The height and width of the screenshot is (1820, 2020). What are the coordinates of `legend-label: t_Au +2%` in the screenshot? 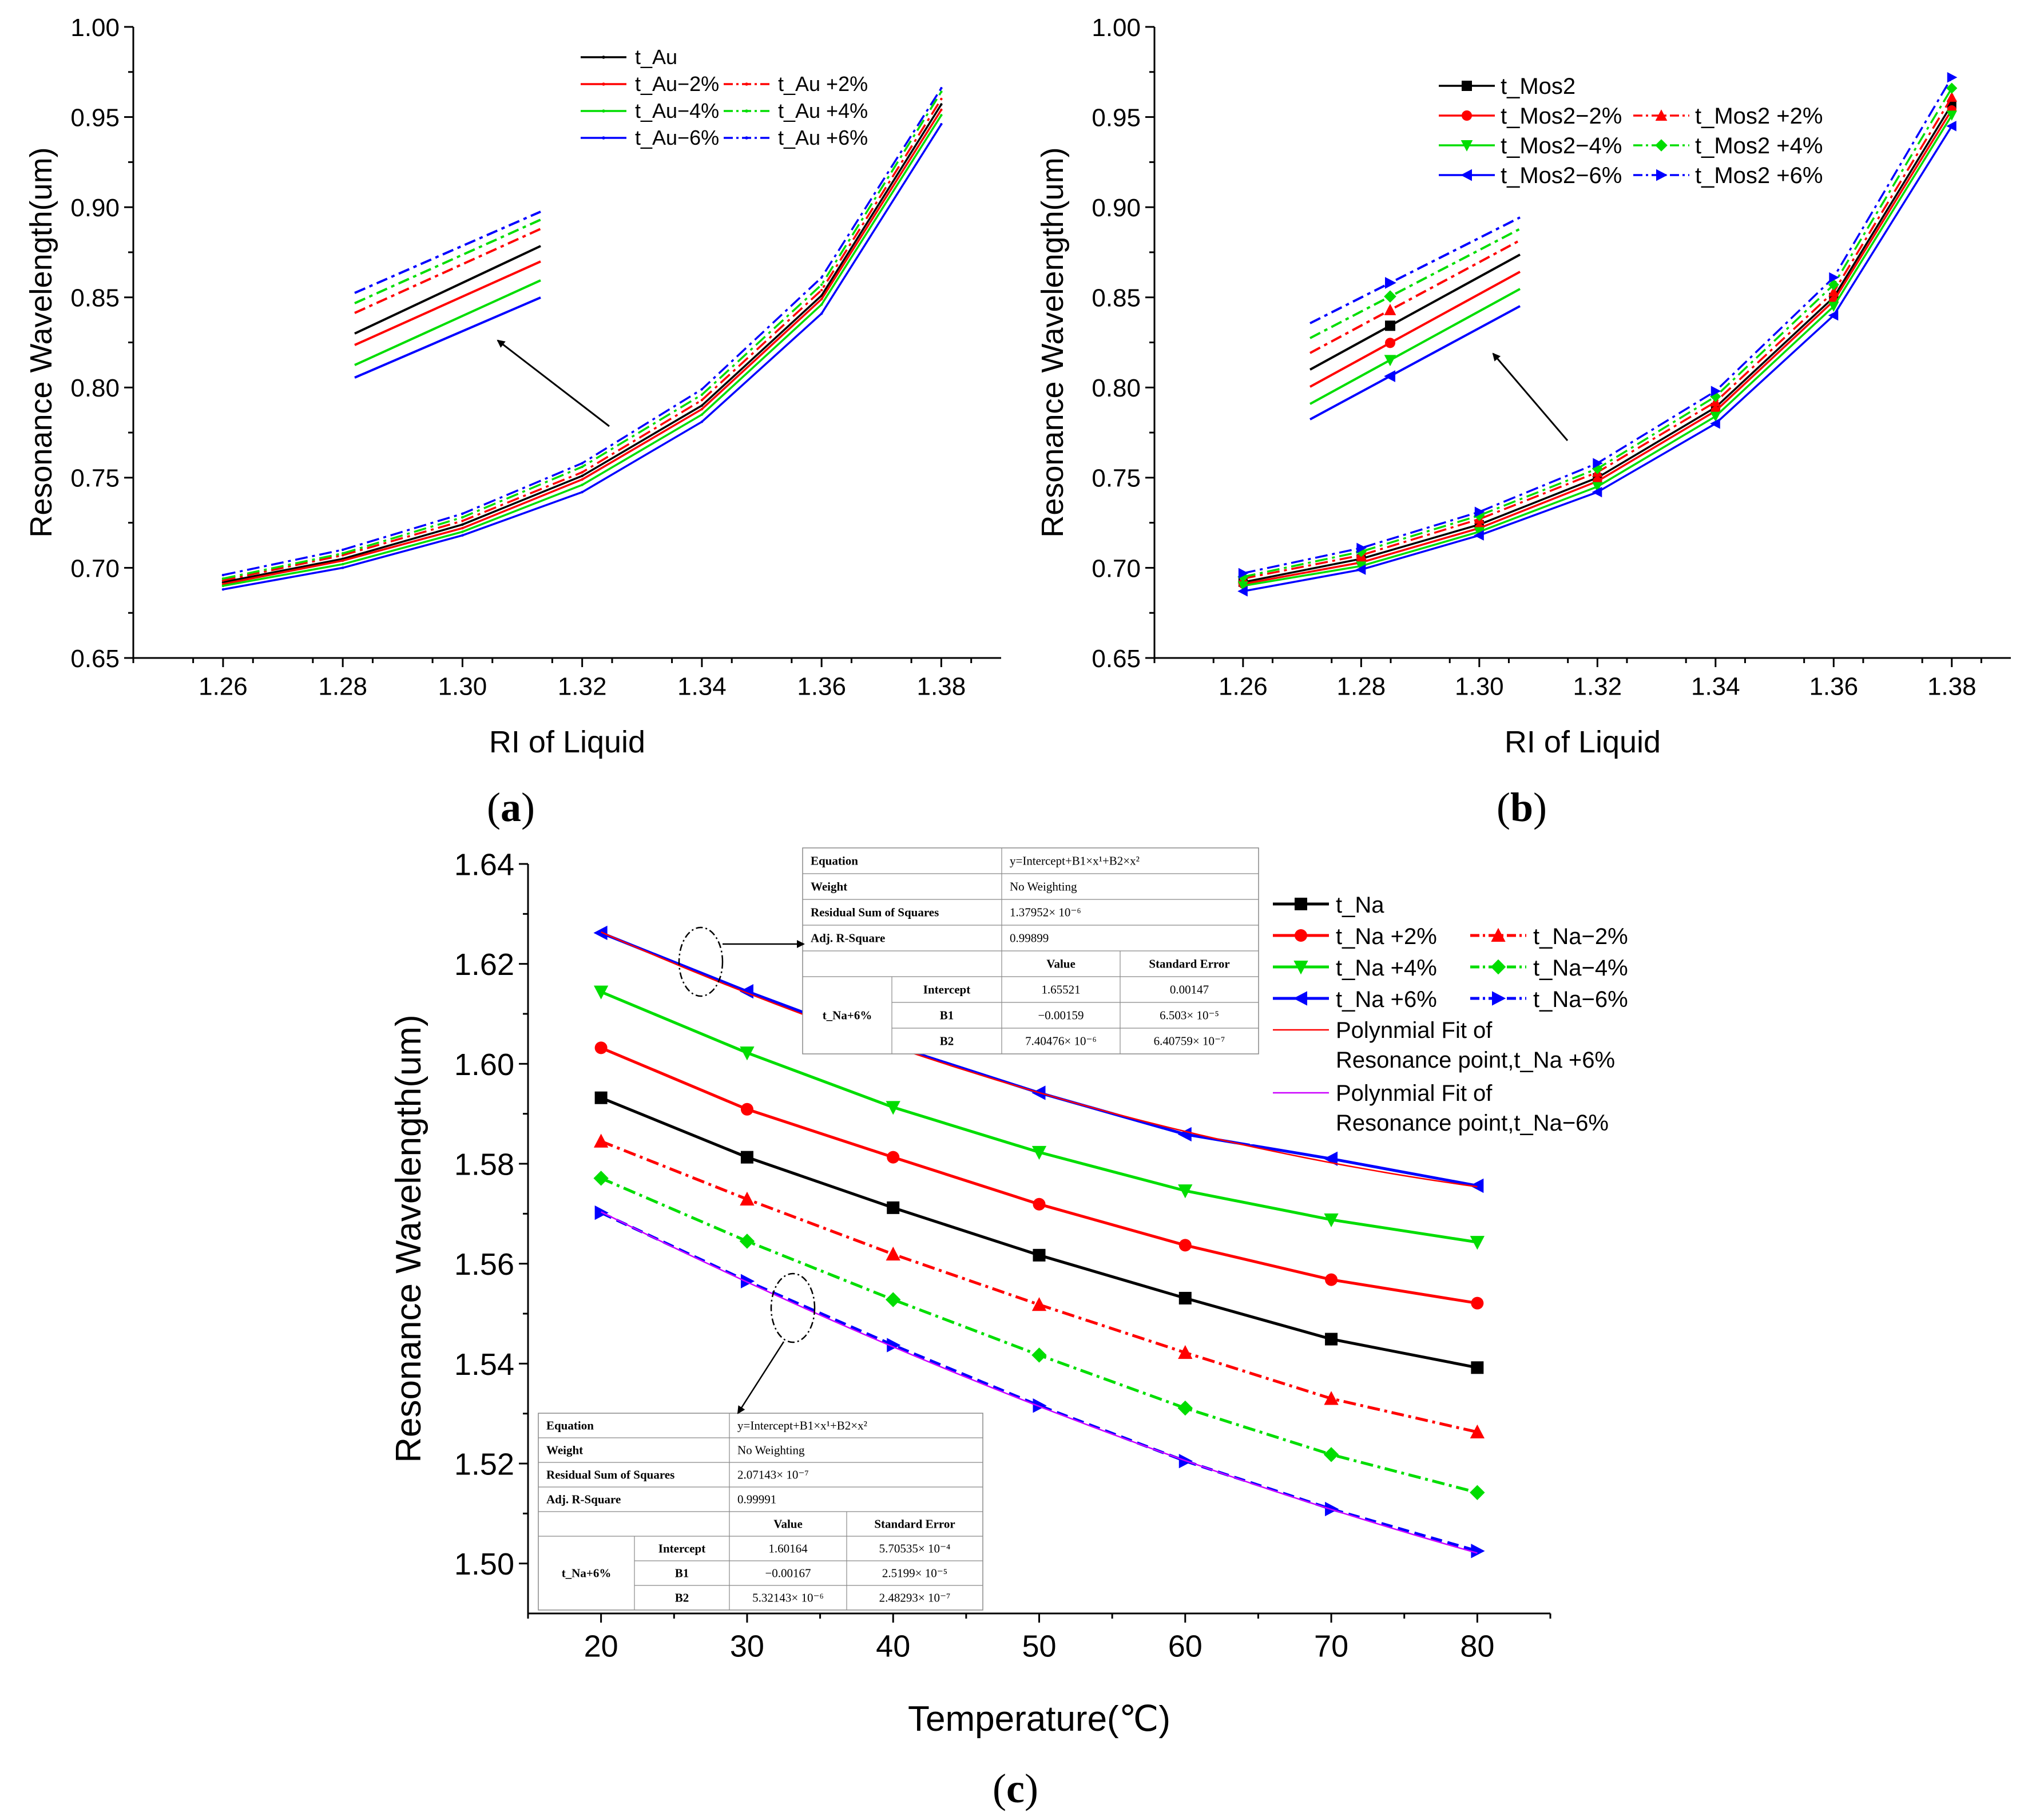 It's located at (823, 84).